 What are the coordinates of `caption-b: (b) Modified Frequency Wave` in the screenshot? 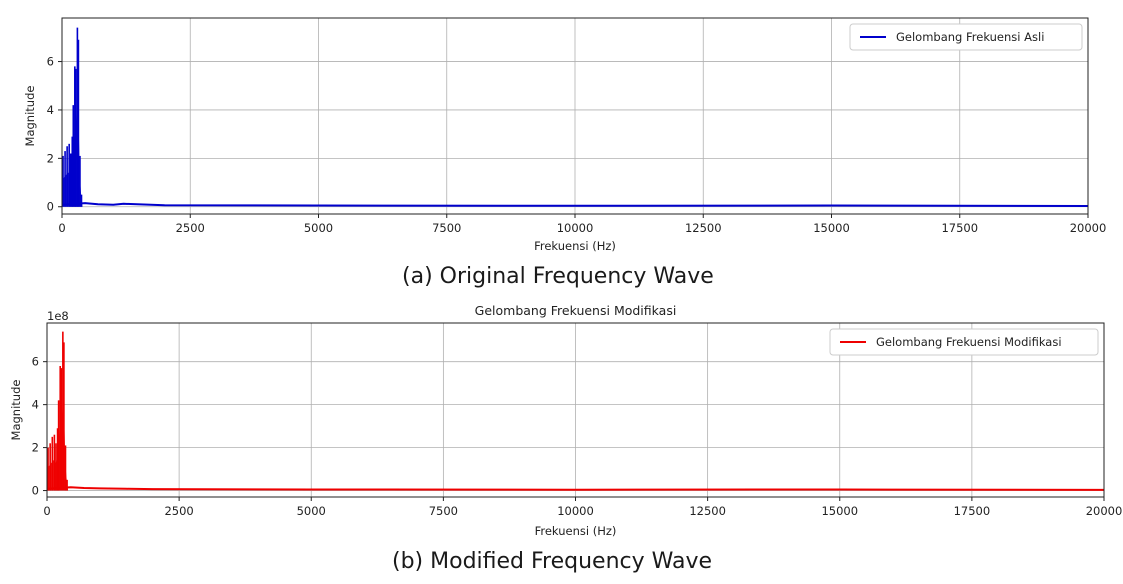 It's located at (552, 561).